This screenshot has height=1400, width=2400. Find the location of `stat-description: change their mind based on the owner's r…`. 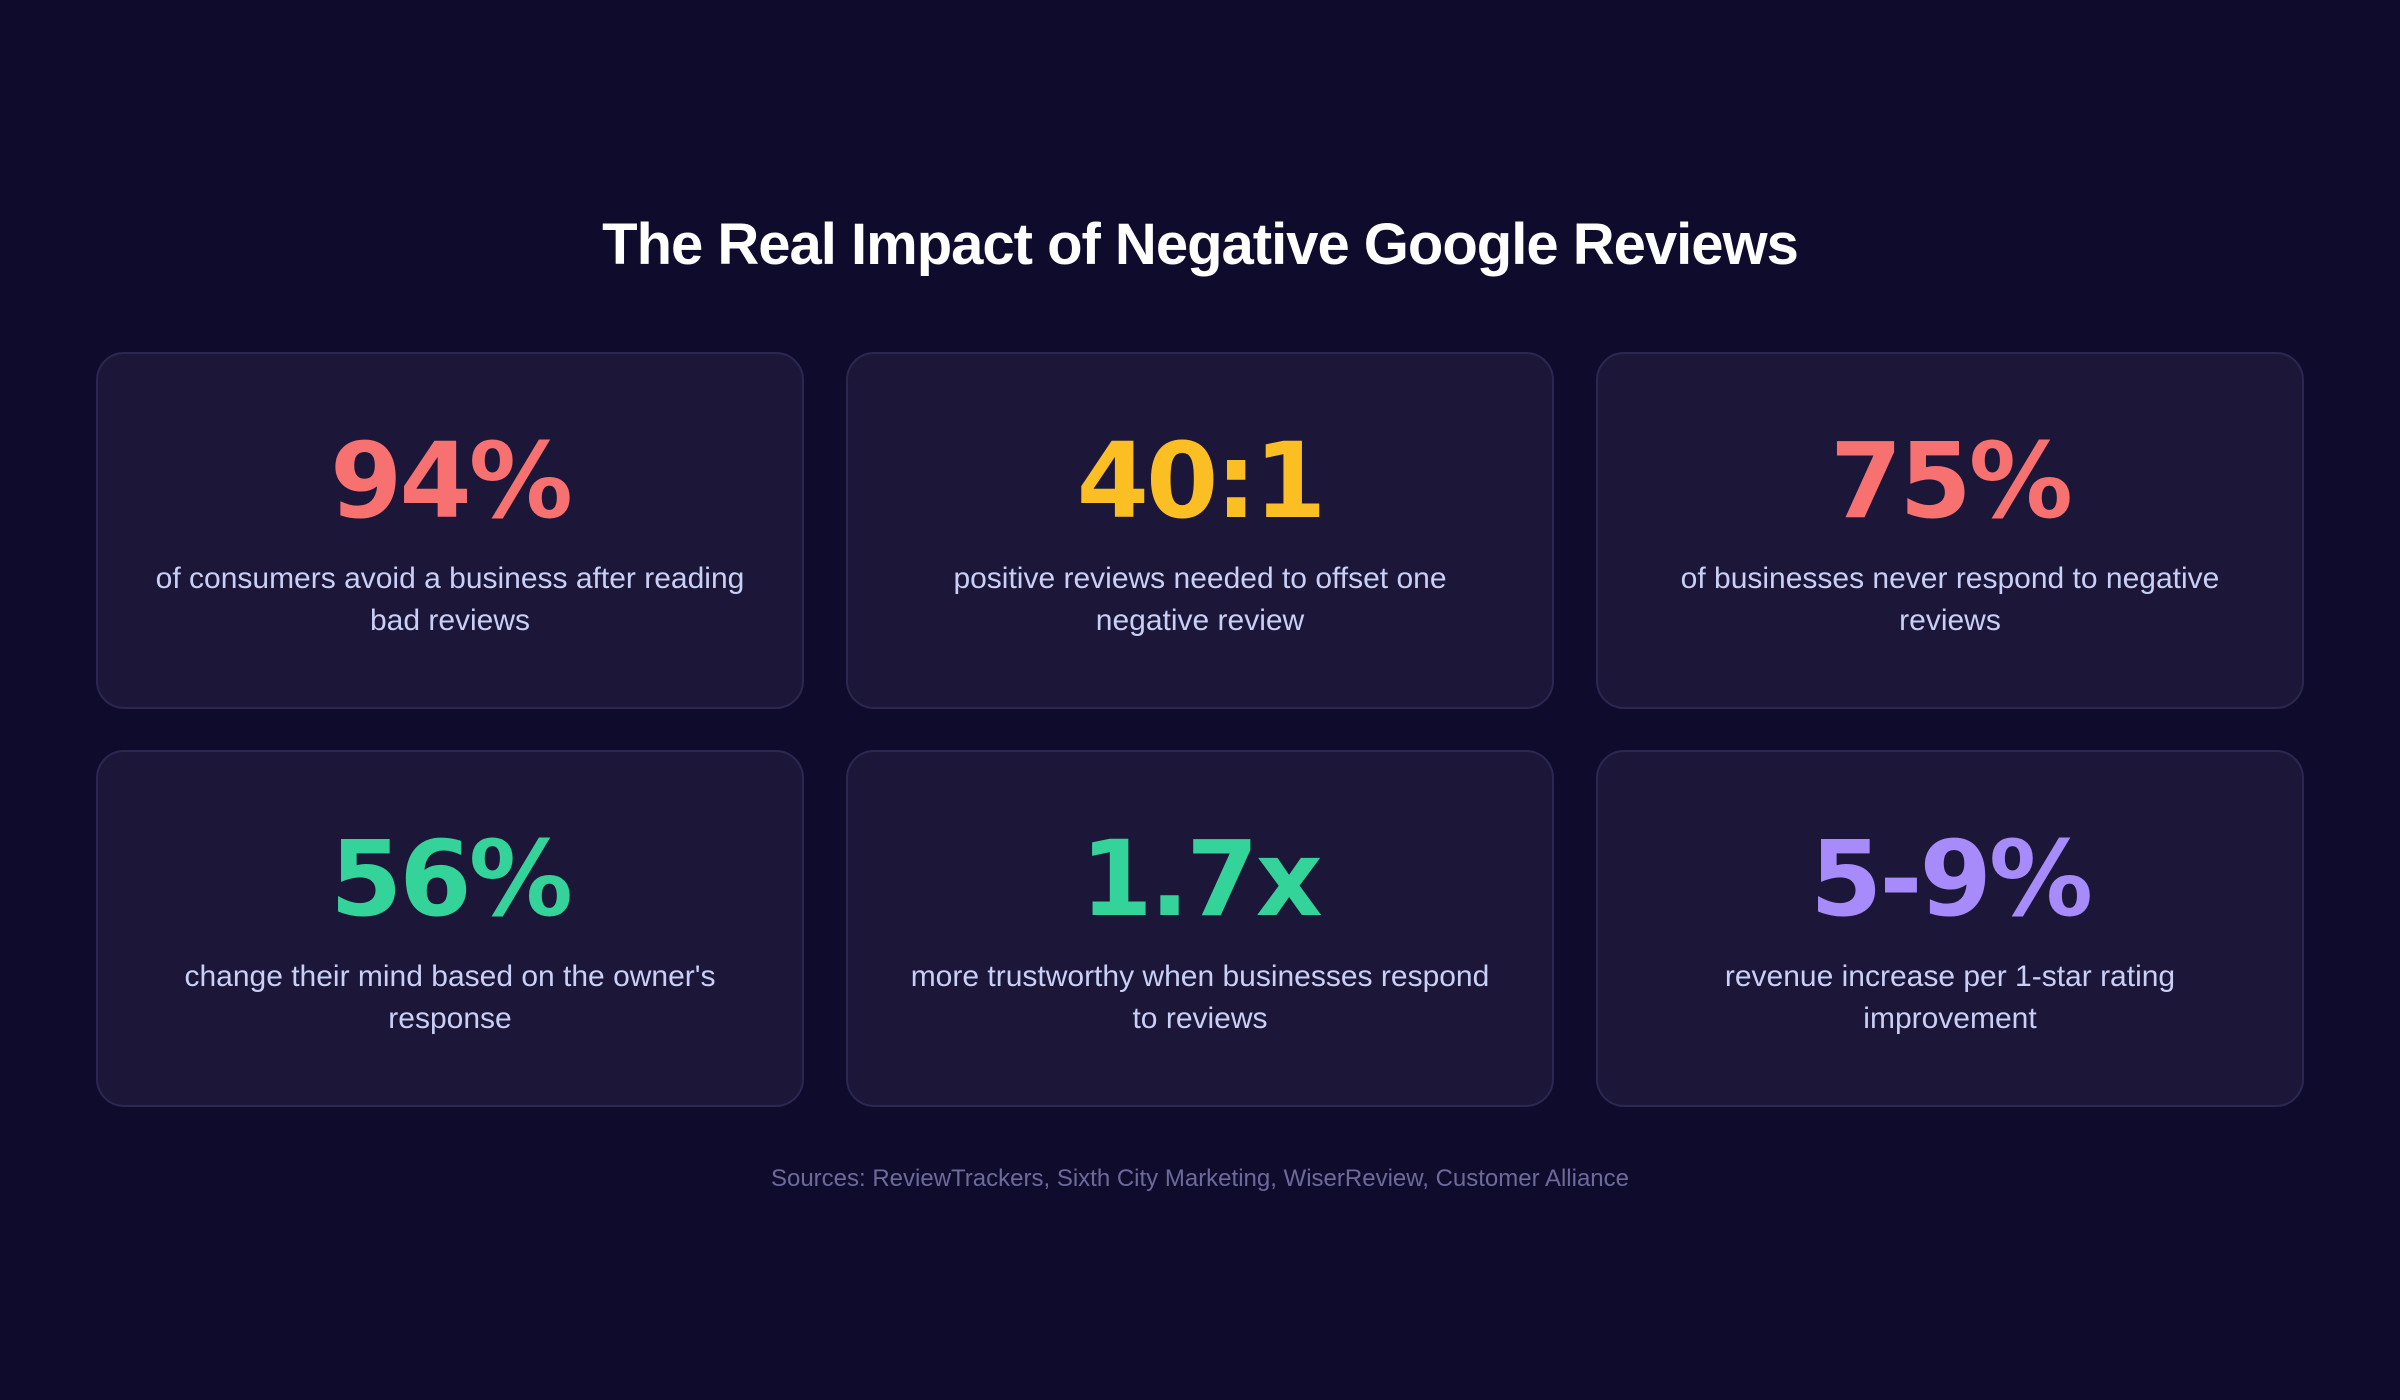

stat-description: change their mind based on the owner's r… is located at coordinates (450, 997).